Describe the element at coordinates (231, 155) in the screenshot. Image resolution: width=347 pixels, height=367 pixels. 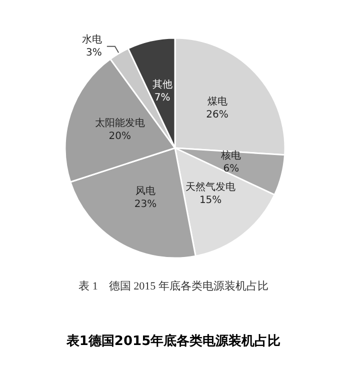
I see `slice-label: 核电` at that location.